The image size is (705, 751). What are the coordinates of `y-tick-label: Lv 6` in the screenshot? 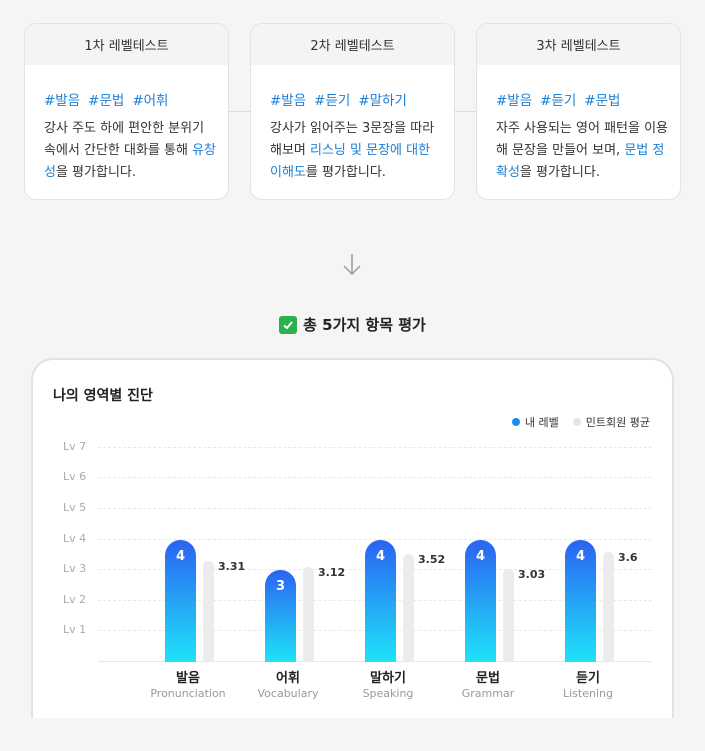 It's located at (75, 477).